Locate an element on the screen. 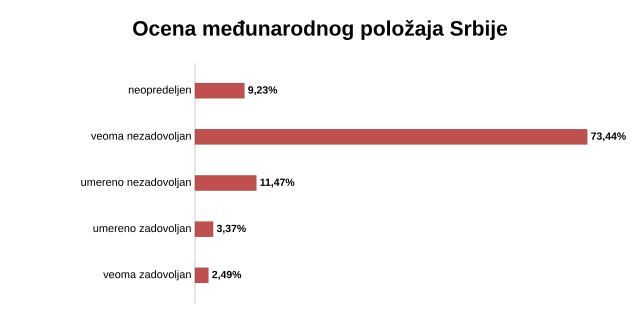 The height and width of the screenshot is (325, 640). data-label: 3,37% is located at coordinates (231, 229).